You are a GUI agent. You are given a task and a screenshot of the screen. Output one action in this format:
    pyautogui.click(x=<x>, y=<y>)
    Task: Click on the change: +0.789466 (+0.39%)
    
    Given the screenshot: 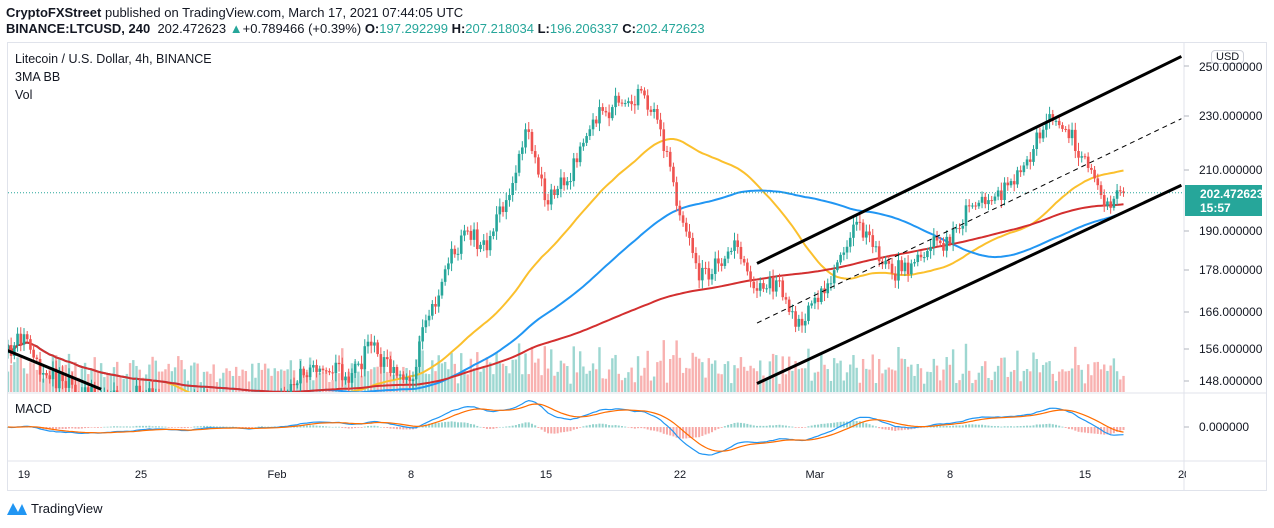 What is the action you would take?
    pyautogui.click(x=302, y=28)
    